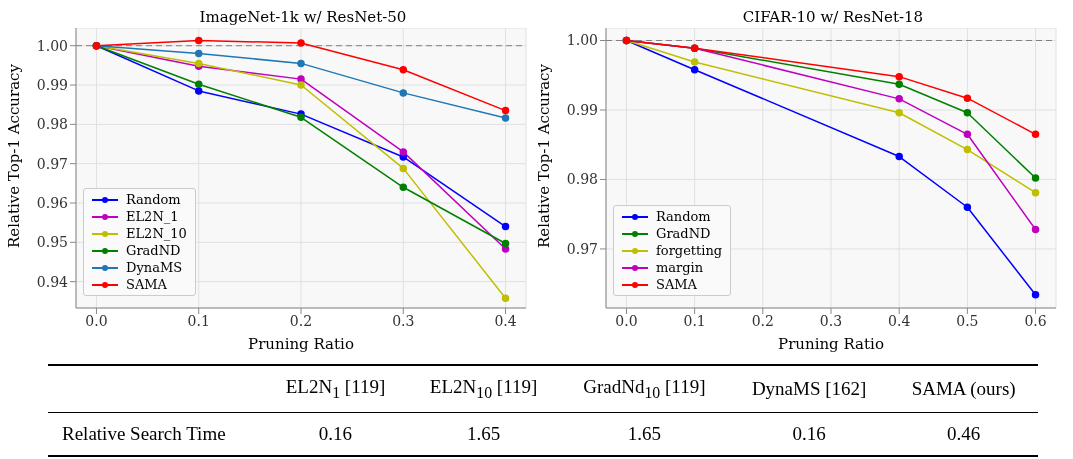 This screenshot has height=459, width=1073. What do you see at coordinates (154, 267) in the screenshot?
I see `legend-label: DynaMS` at bounding box center [154, 267].